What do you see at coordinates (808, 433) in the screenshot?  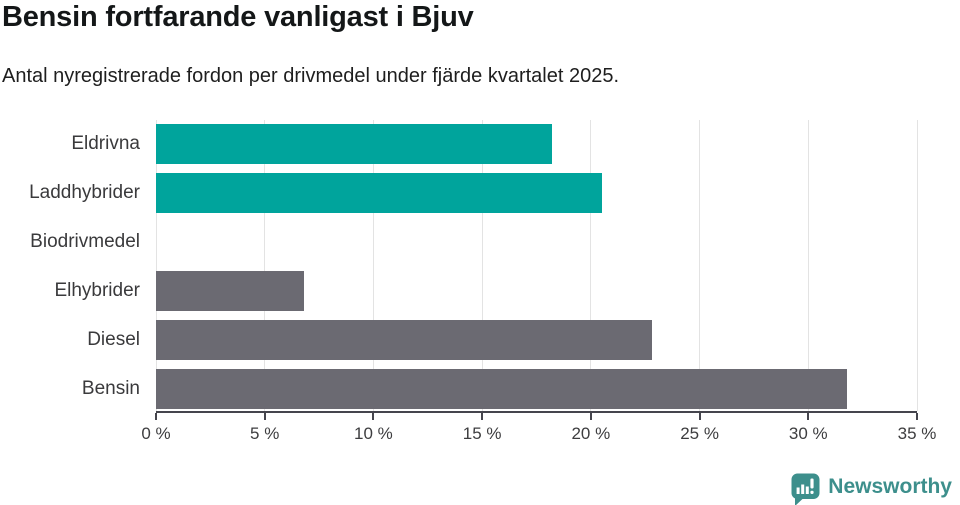 I see `x-axis-tick-label: 30 %` at bounding box center [808, 433].